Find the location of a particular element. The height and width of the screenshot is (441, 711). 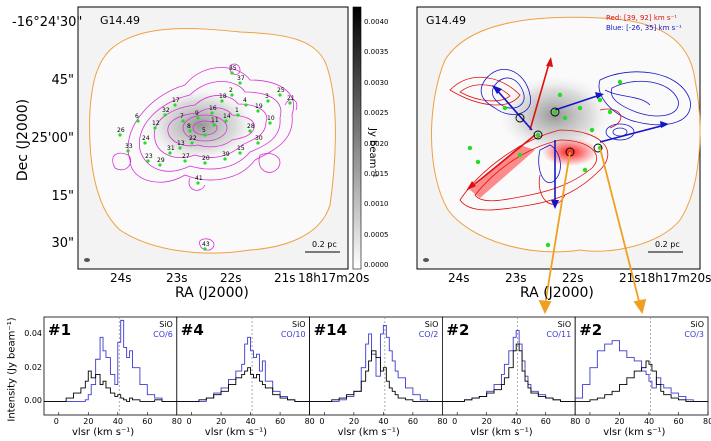

spectrum-legend-co: CO/2 is located at coordinates (428, 334).